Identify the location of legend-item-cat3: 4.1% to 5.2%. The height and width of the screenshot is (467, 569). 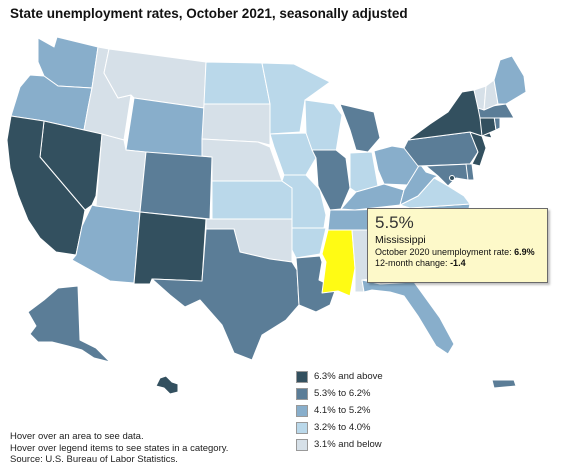
(339, 410).